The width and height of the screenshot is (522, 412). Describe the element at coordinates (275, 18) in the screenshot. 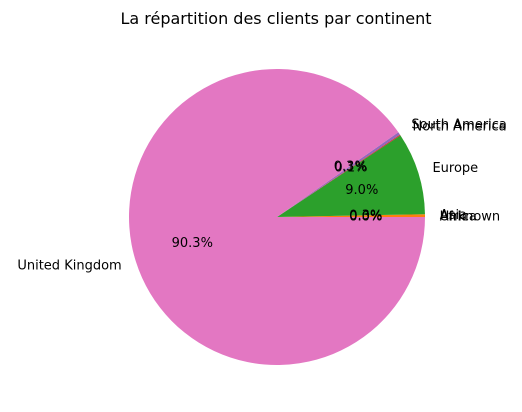

I see `chart-title: La répartition des clients par continent` at that location.